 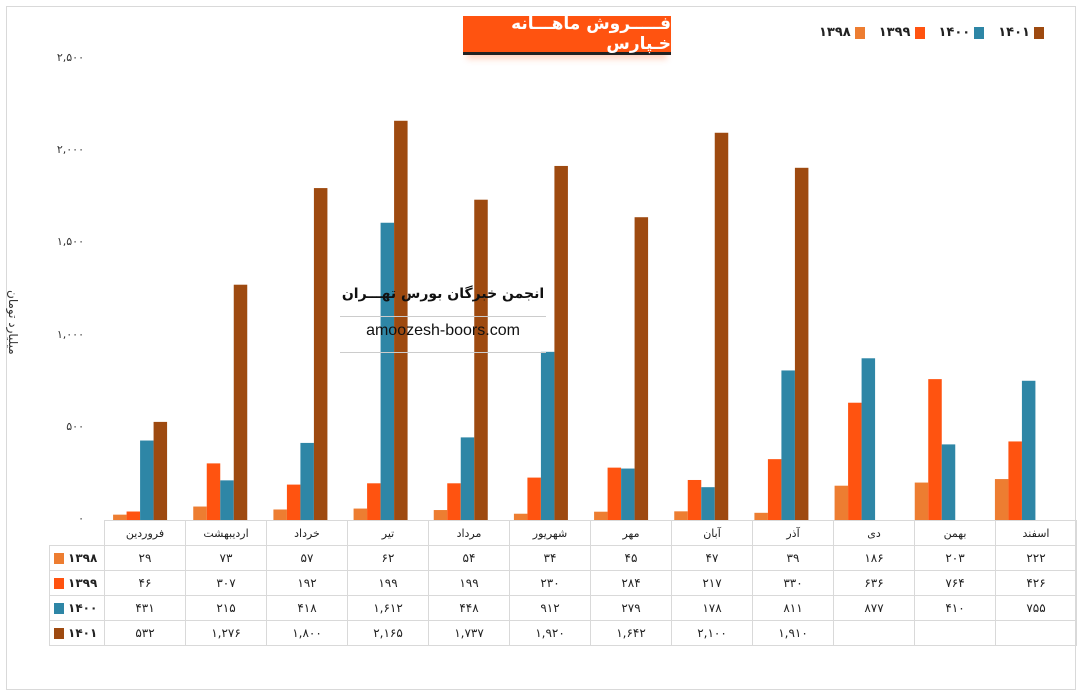 I want to click on legend-item-1401: ۱۴۰۱, so click(x=1021, y=32).